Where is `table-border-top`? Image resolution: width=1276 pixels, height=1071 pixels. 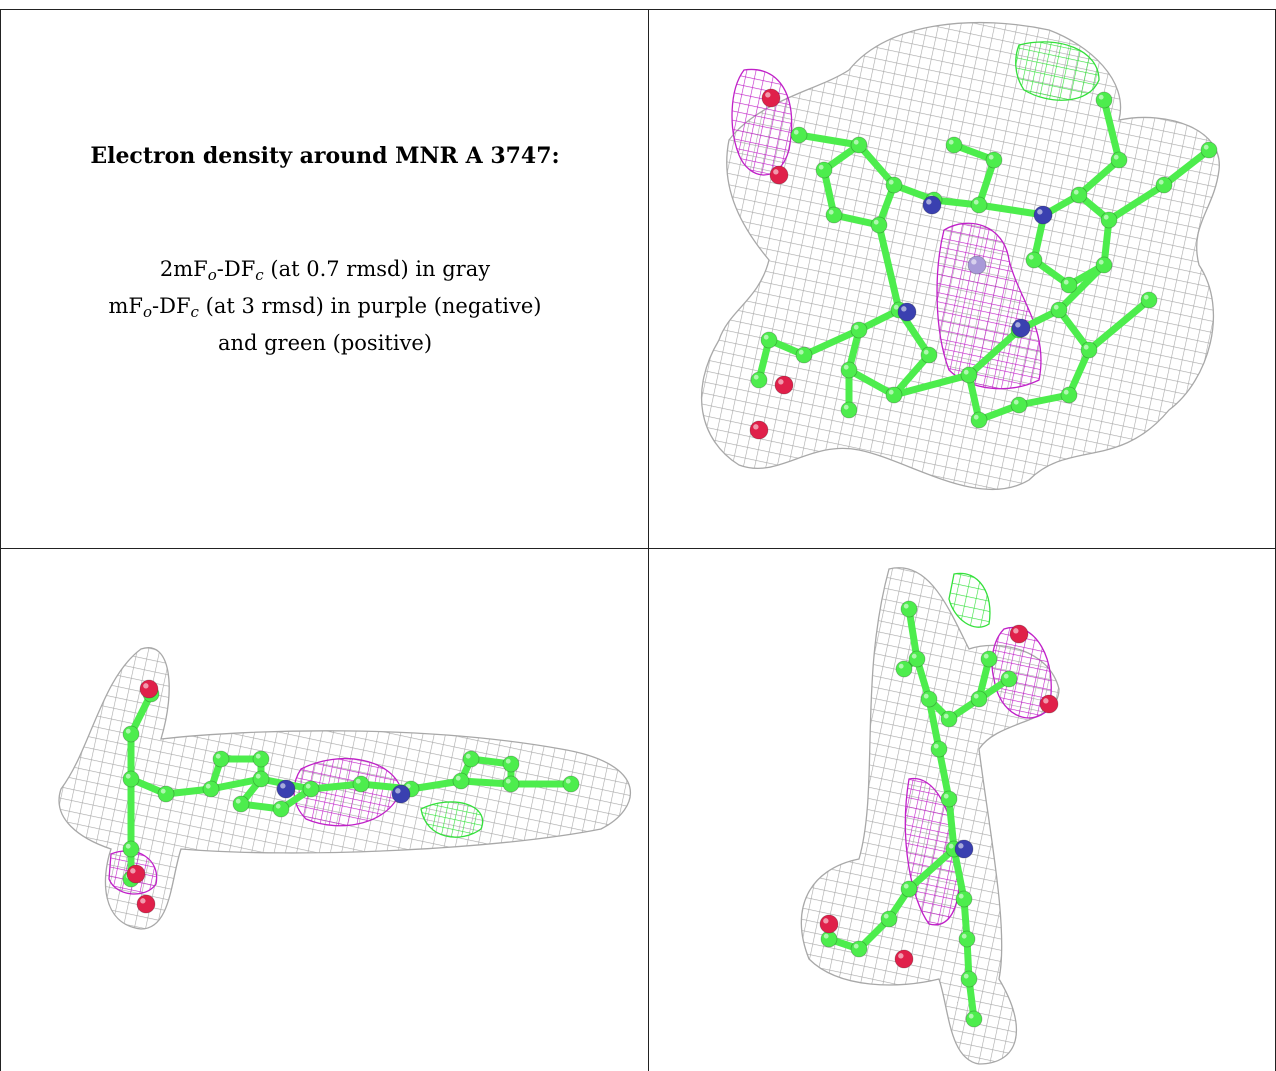 table-border-top is located at coordinates (638, 9).